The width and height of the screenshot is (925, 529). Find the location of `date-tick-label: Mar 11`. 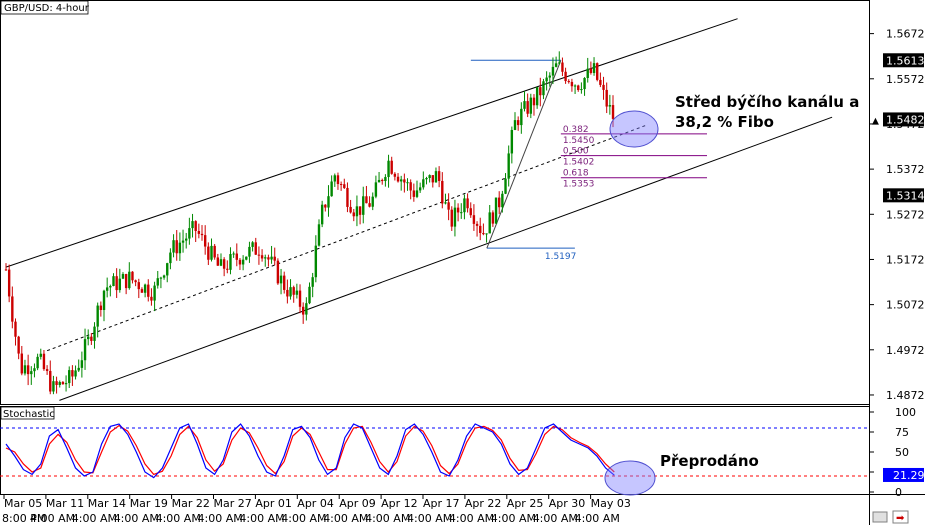

date-tick-label: Mar 11 is located at coordinates (65, 503).